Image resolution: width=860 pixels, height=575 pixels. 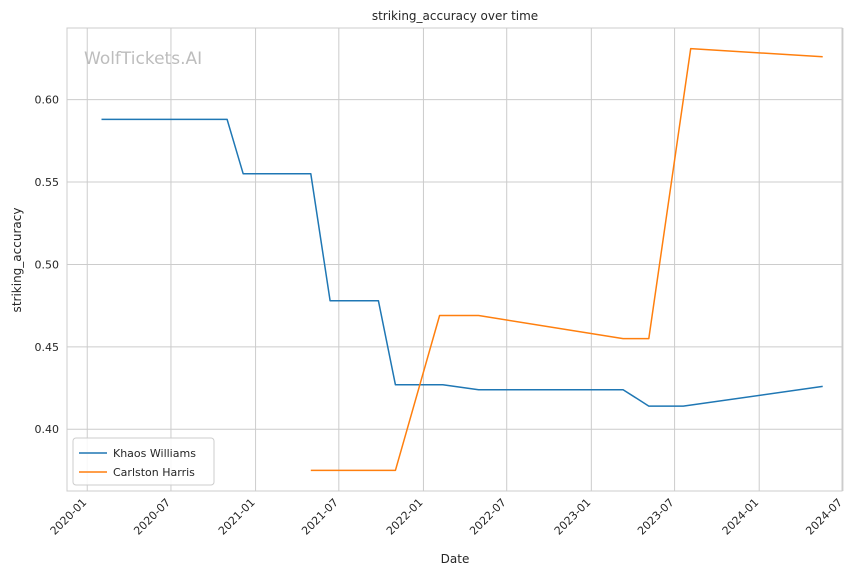 I want to click on watermark-text: WolfTickets.AI, so click(x=143, y=59).